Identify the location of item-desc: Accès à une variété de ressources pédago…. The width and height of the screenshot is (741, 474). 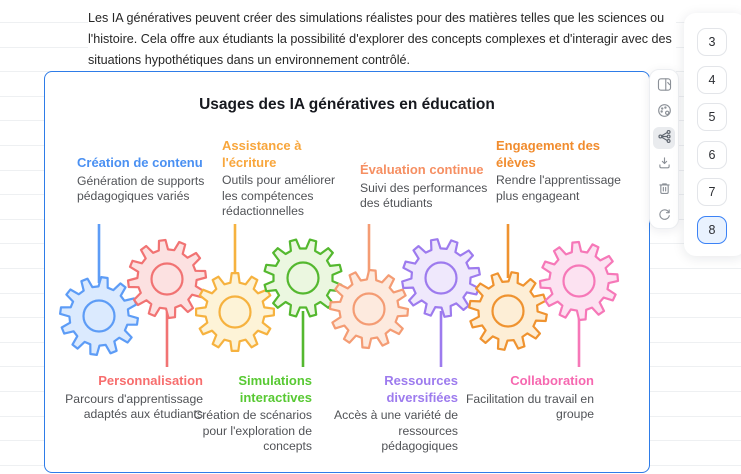
(396, 430).